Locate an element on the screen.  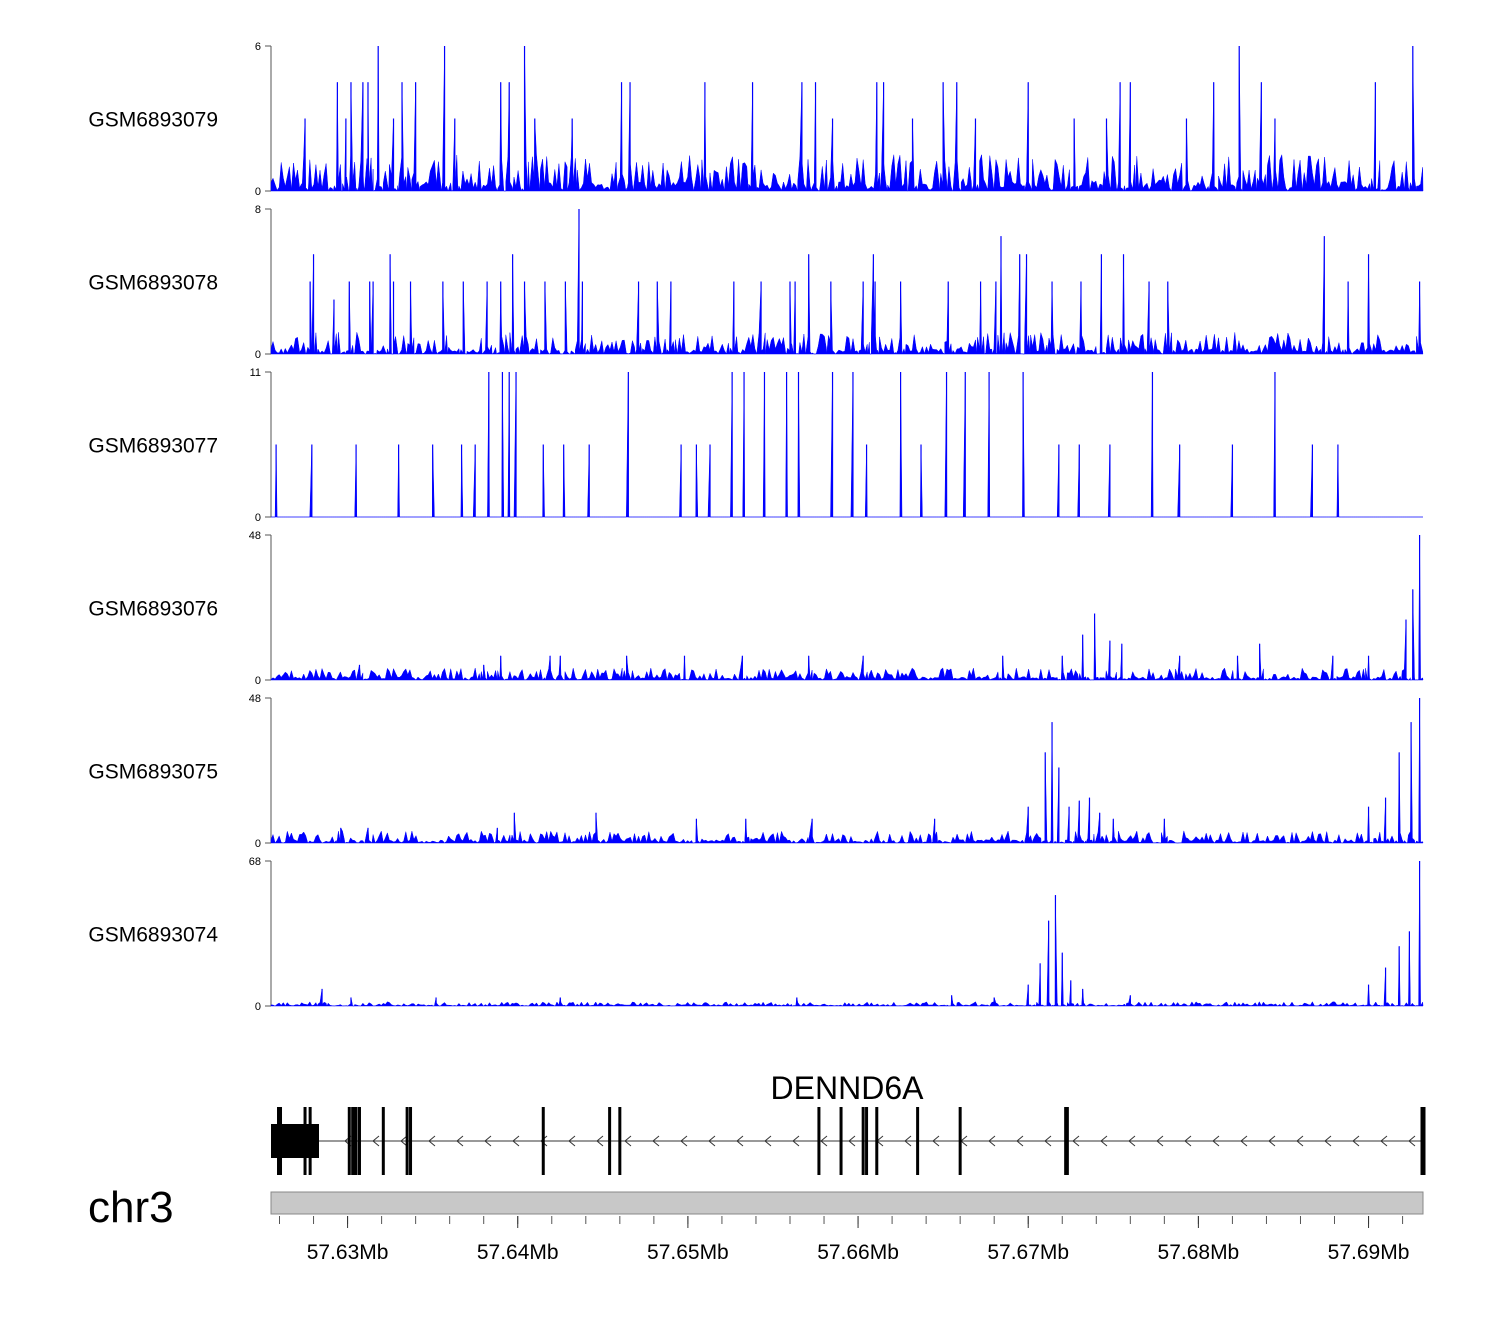
chromosome-ideogram: chr3 is located at coordinates (756, 1207).